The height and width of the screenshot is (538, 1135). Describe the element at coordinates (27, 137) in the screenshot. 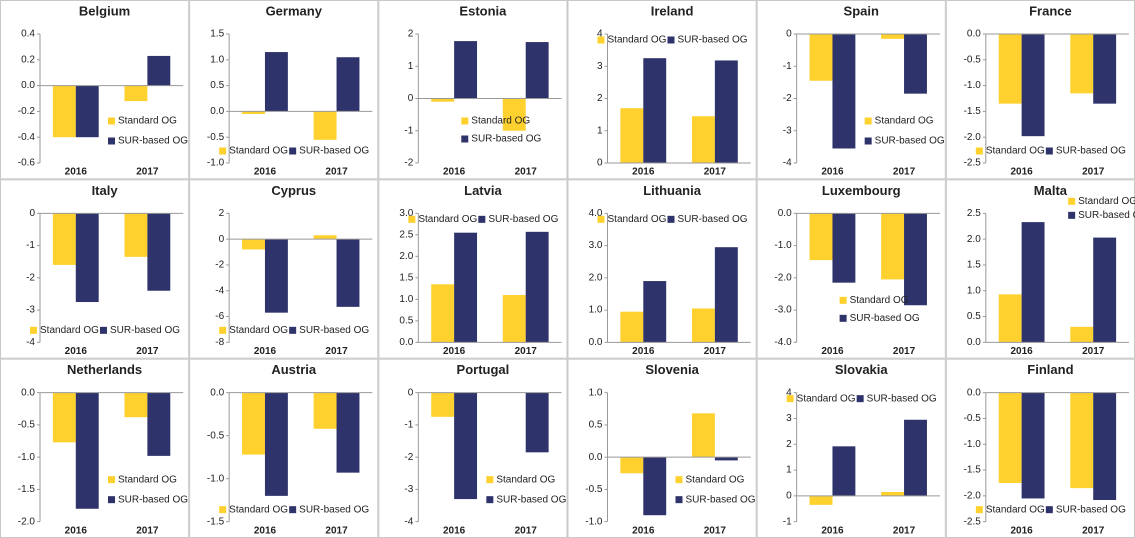

I see `y-tick-label: -0.4` at that location.